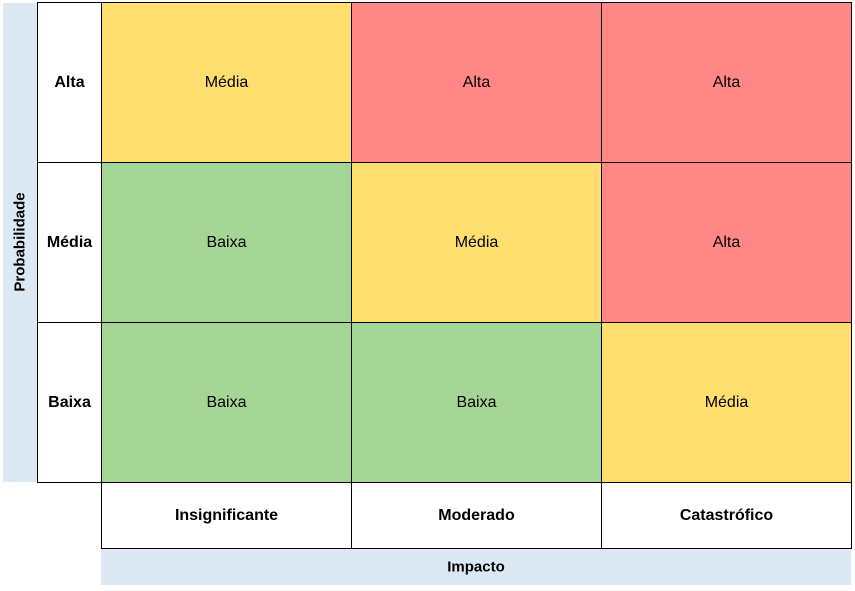  What do you see at coordinates (476, 402) in the screenshot?
I see `risk-cell-baixa-moderado: Baixa` at bounding box center [476, 402].